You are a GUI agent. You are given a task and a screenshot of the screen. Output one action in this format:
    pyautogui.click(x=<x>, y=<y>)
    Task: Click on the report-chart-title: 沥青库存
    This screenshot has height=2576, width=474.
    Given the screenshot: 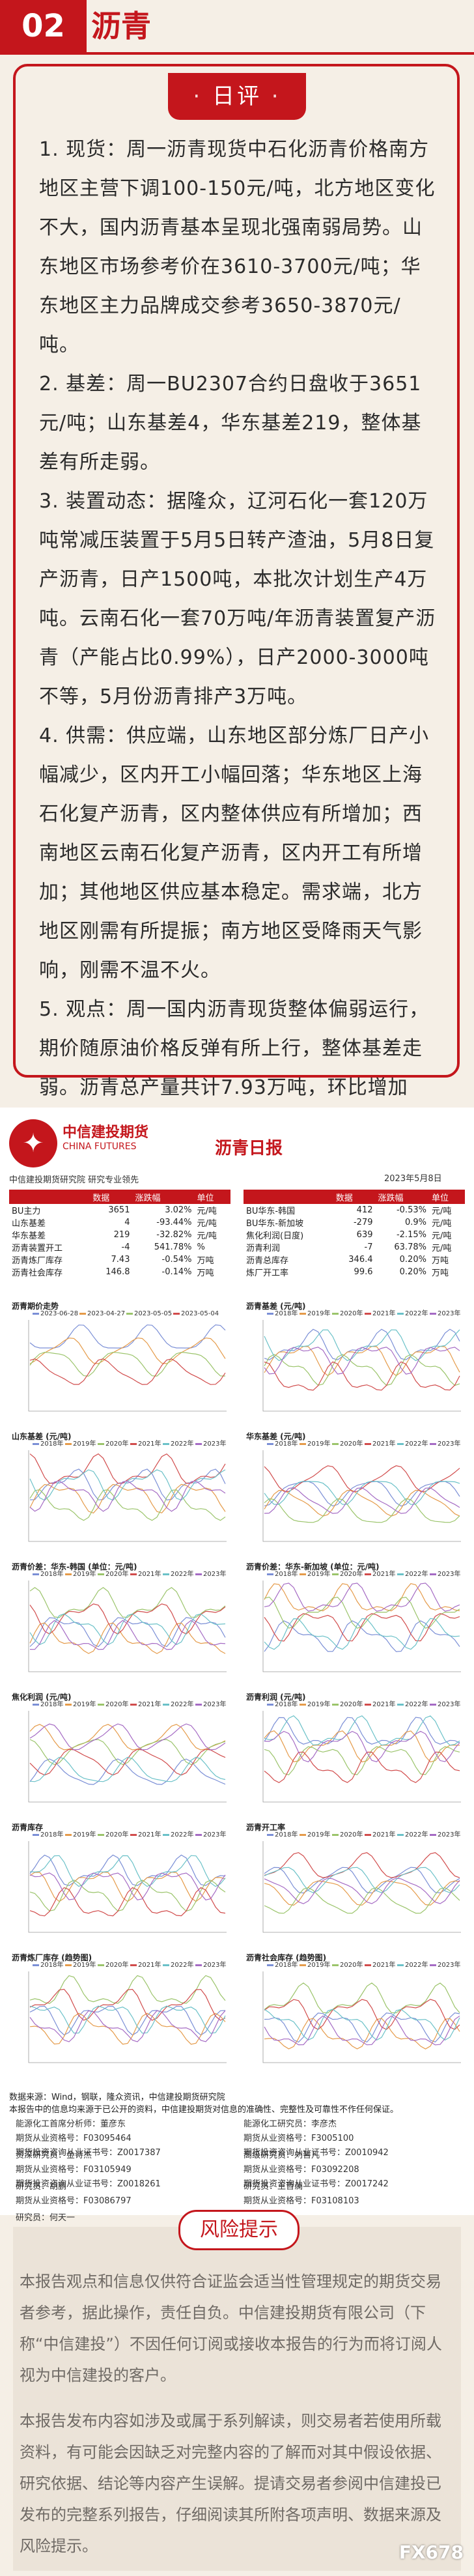 What is the action you would take?
    pyautogui.click(x=27, y=1827)
    